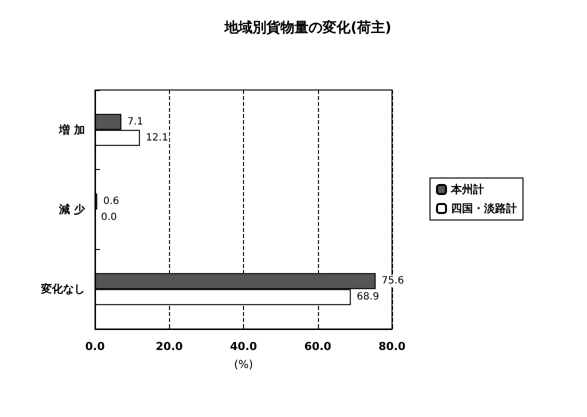  What do you see at coordinates (244, 364) in the screenshot?
I see `x-axis-title: (%)` at bounding box center [244, 364].